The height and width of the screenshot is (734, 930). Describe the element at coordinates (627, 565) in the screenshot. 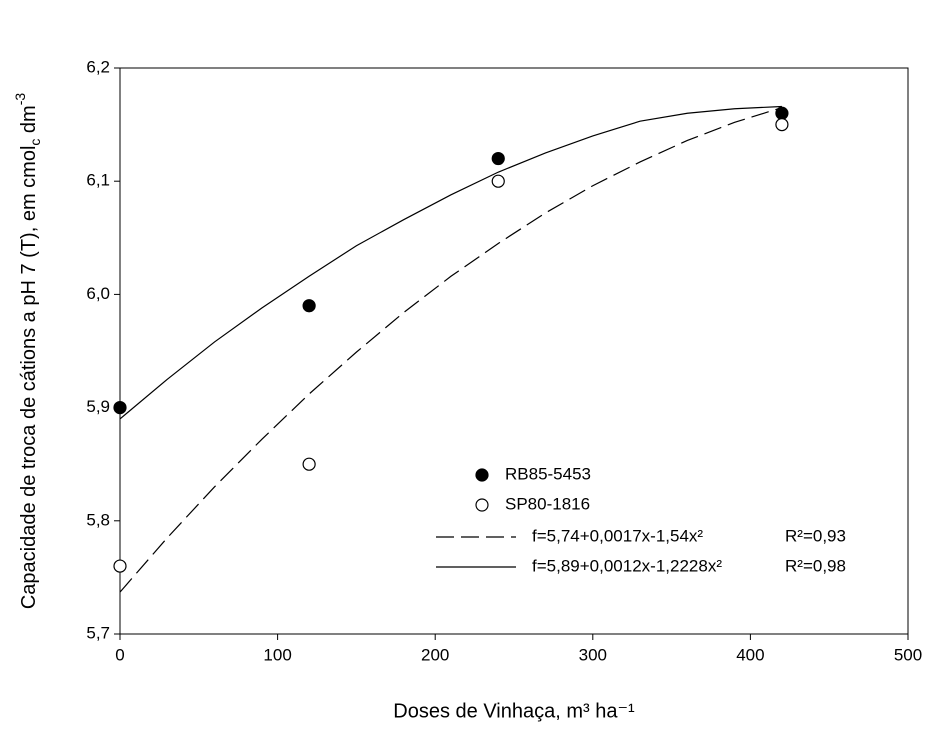

I see `legend-label: f=5,89+0,0012x-1,2228x²` at that location.